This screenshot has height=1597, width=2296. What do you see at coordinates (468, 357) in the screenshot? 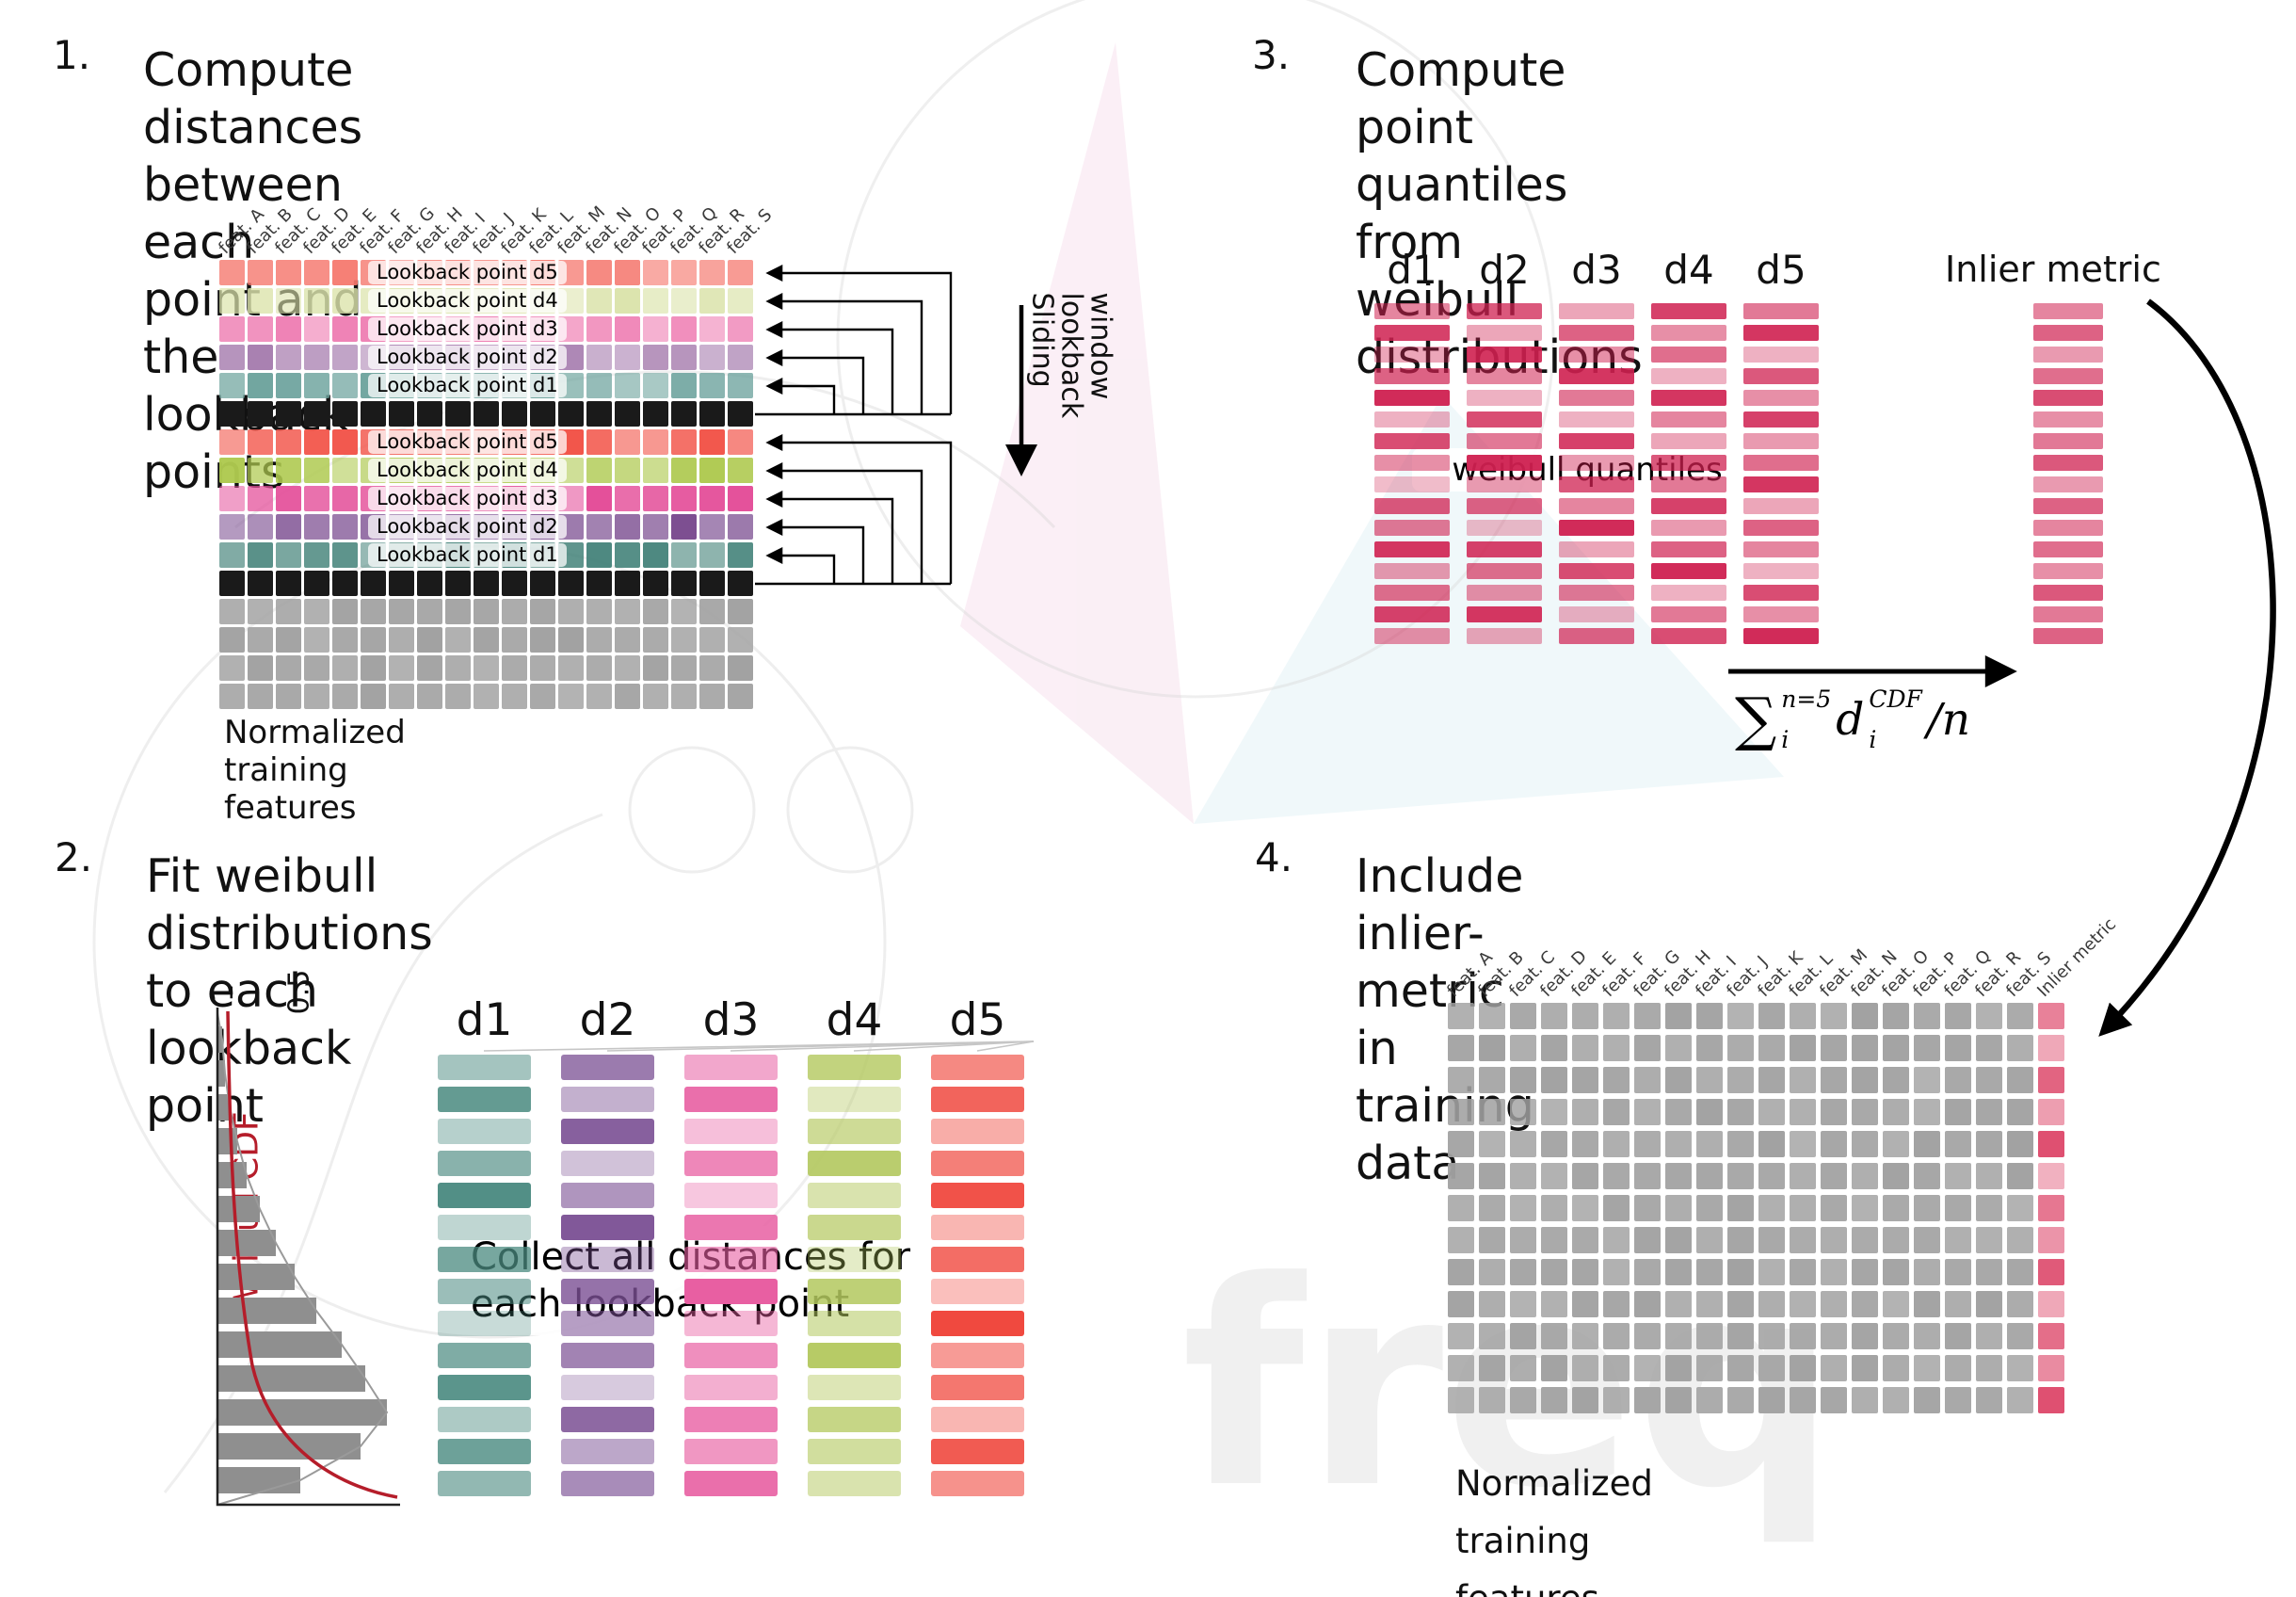
I see `lookback-row-label: Lookback point d2` at bounding box center [468, 357].